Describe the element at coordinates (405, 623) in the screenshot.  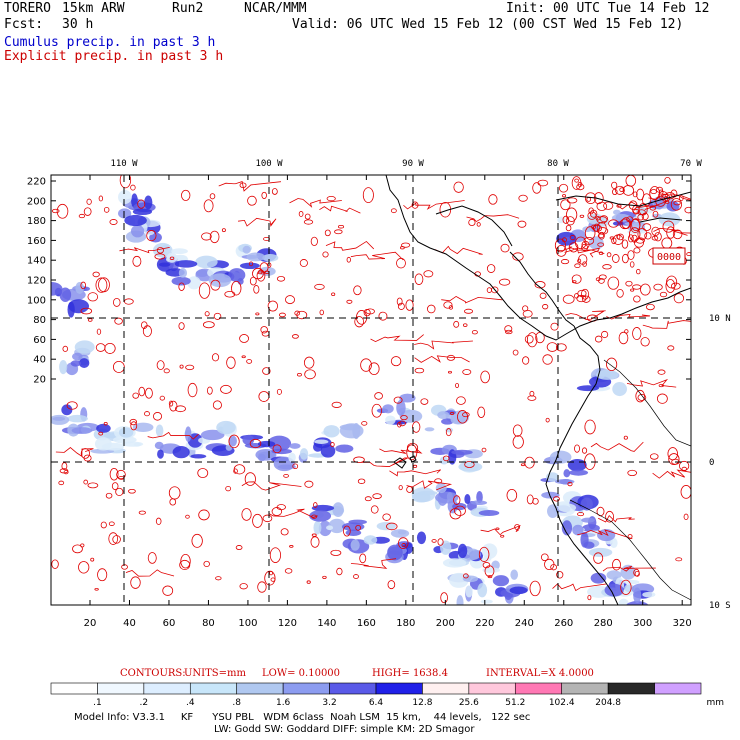
I see `x-tick-label: 180` at that location.